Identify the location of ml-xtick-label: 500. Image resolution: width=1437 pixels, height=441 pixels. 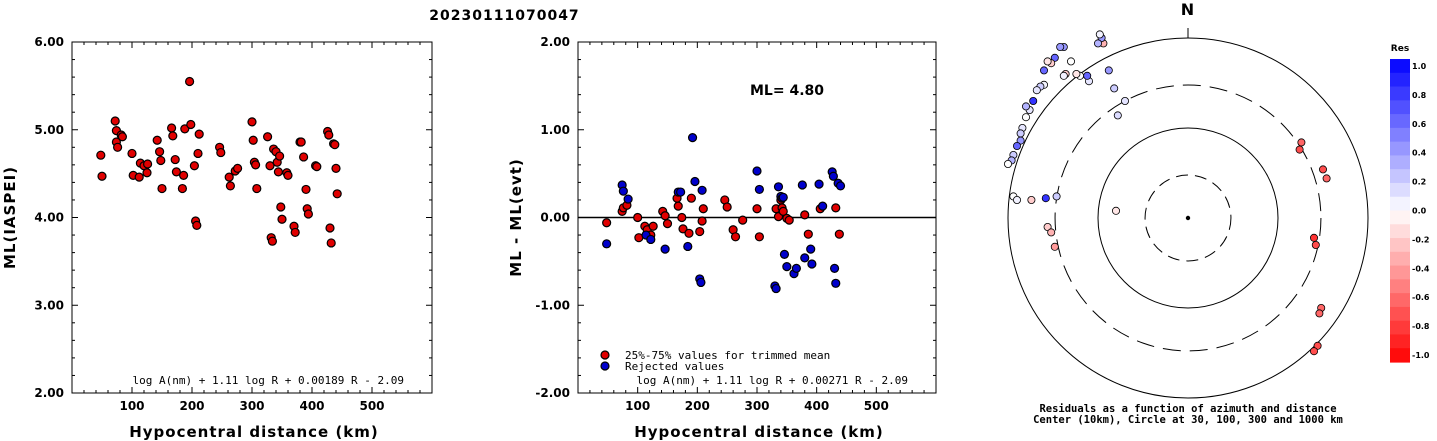
(371, 406).